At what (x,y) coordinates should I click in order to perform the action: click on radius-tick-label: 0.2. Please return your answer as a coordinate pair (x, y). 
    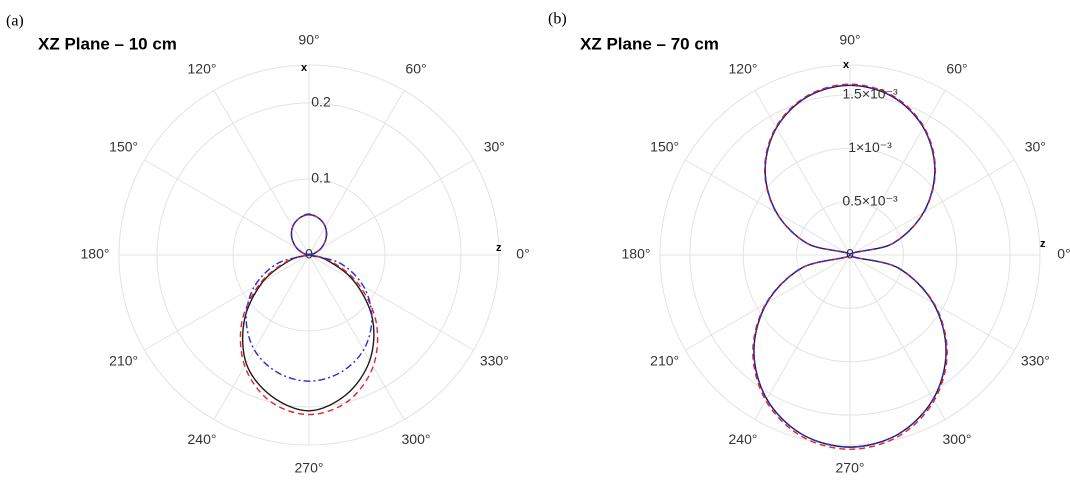
    Looking at the image, I should click on (321, 102).